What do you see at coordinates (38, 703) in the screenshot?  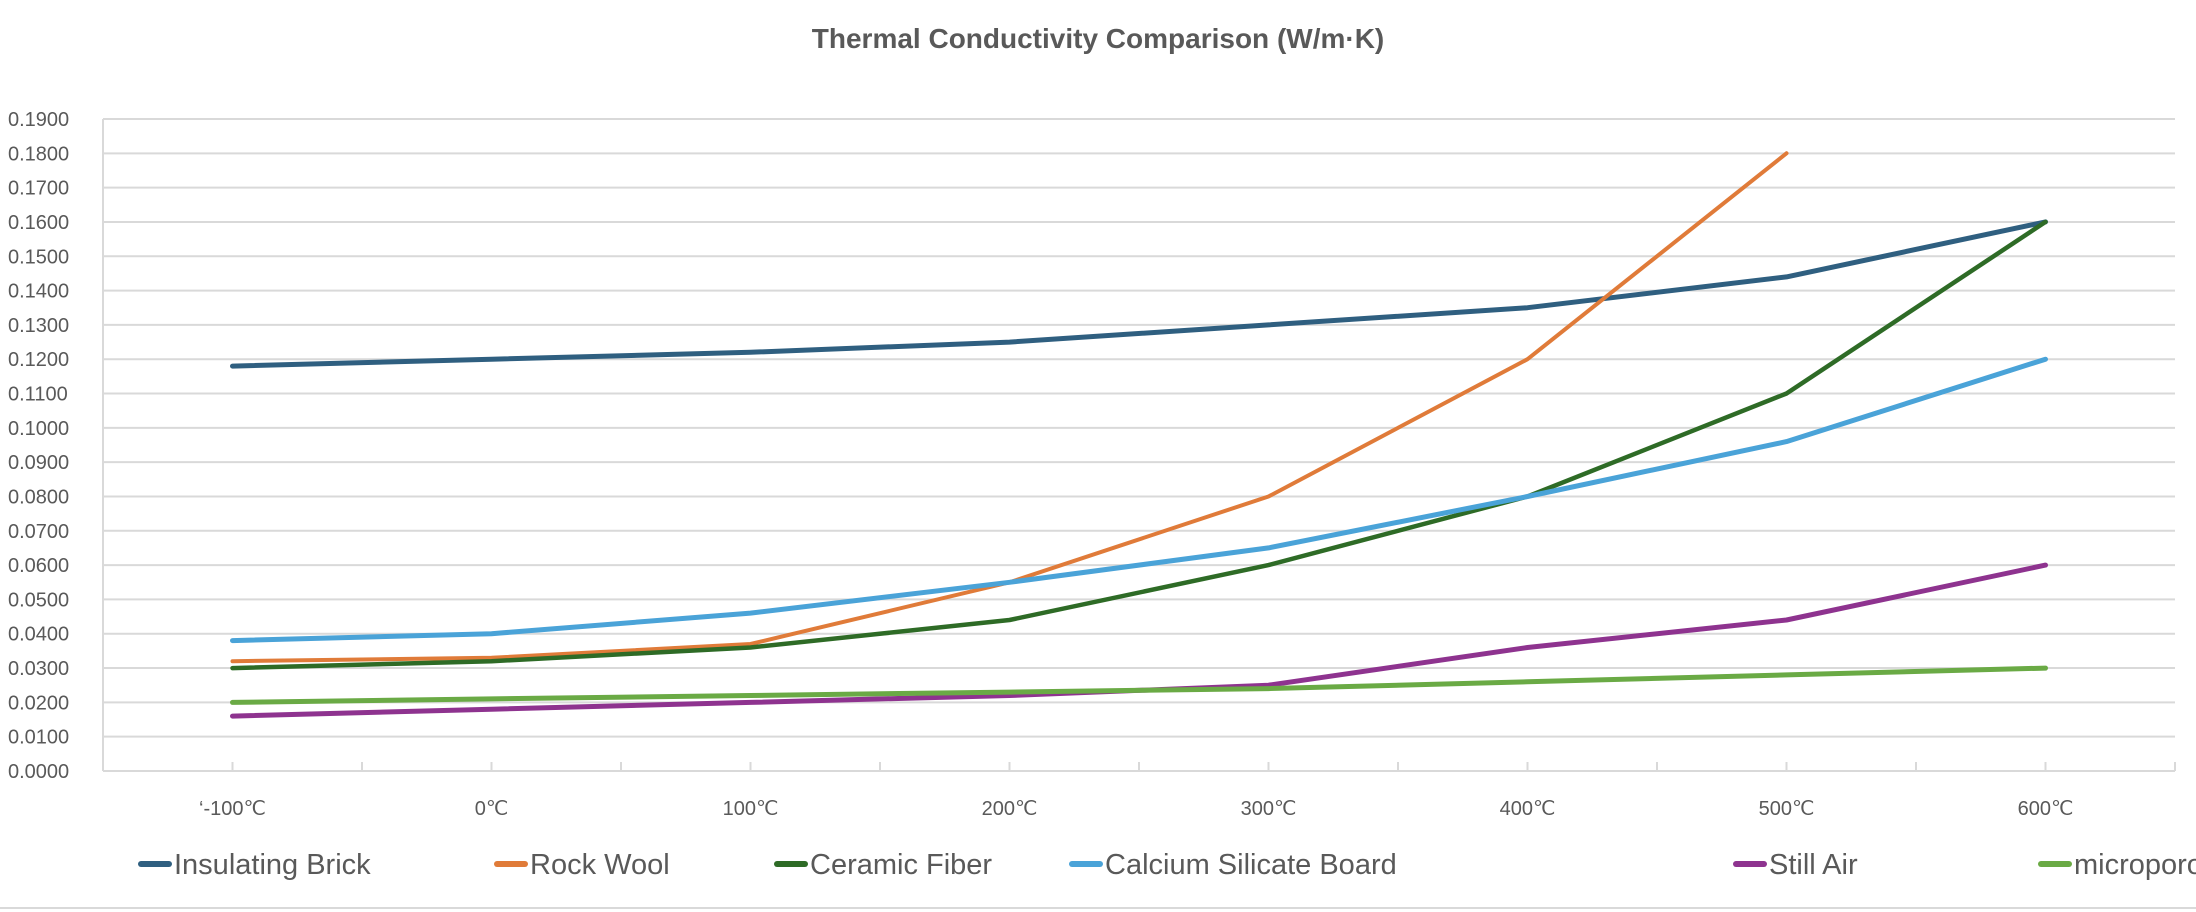 I see `y-tick-label: 0.0200` at bounding box center [38, 703].